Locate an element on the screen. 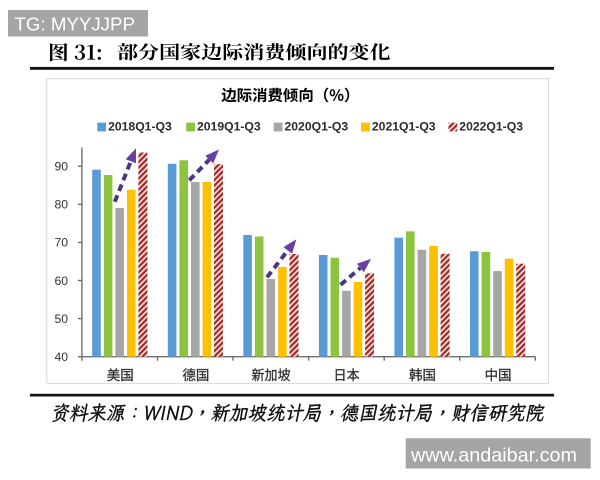 This screenshot has width=600, height=480. svg-text: TG: MYYJJPP is located at coordinates (75, 24).